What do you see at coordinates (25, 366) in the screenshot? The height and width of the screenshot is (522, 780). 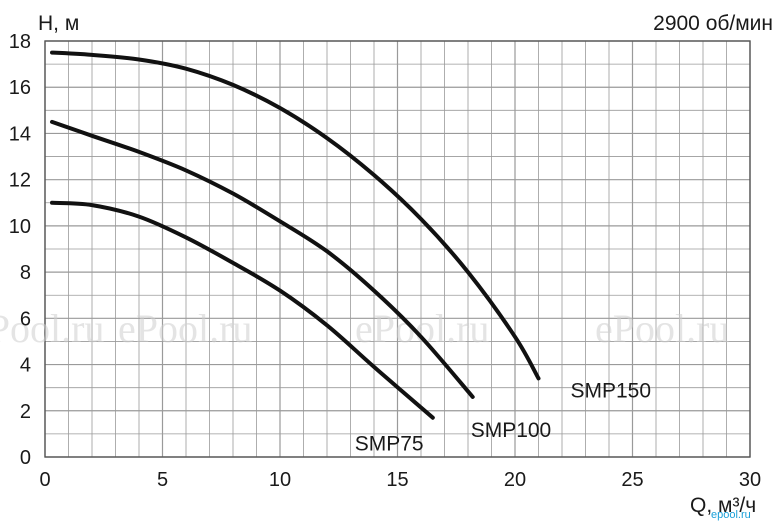 I see `y-tick-label: 4` at bounding box center [25, 366].